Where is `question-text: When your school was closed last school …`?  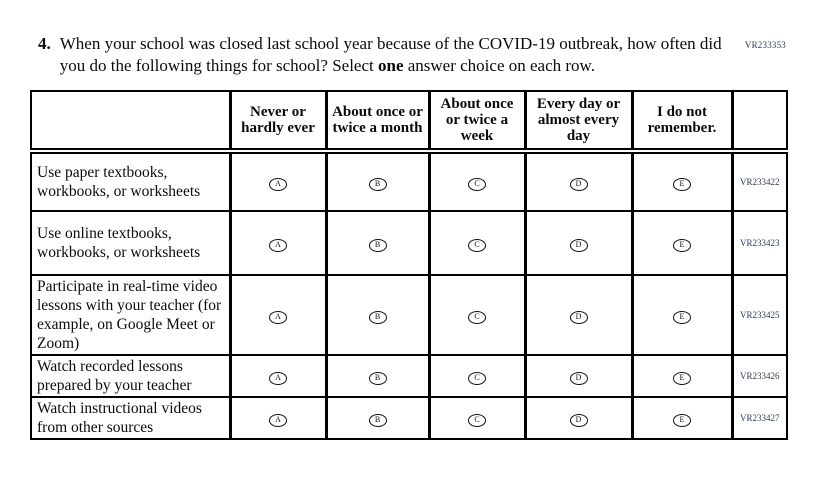
question-text: When your school was closed last school … is located at coordinates (400, 55).